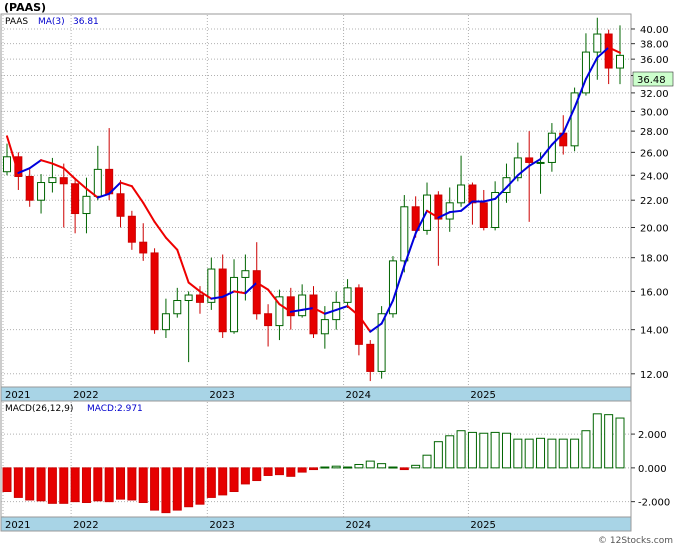  Describe the element at coordinates (654, 45) in the screenshot. I see `price-tick-label: 38.00` at that location.